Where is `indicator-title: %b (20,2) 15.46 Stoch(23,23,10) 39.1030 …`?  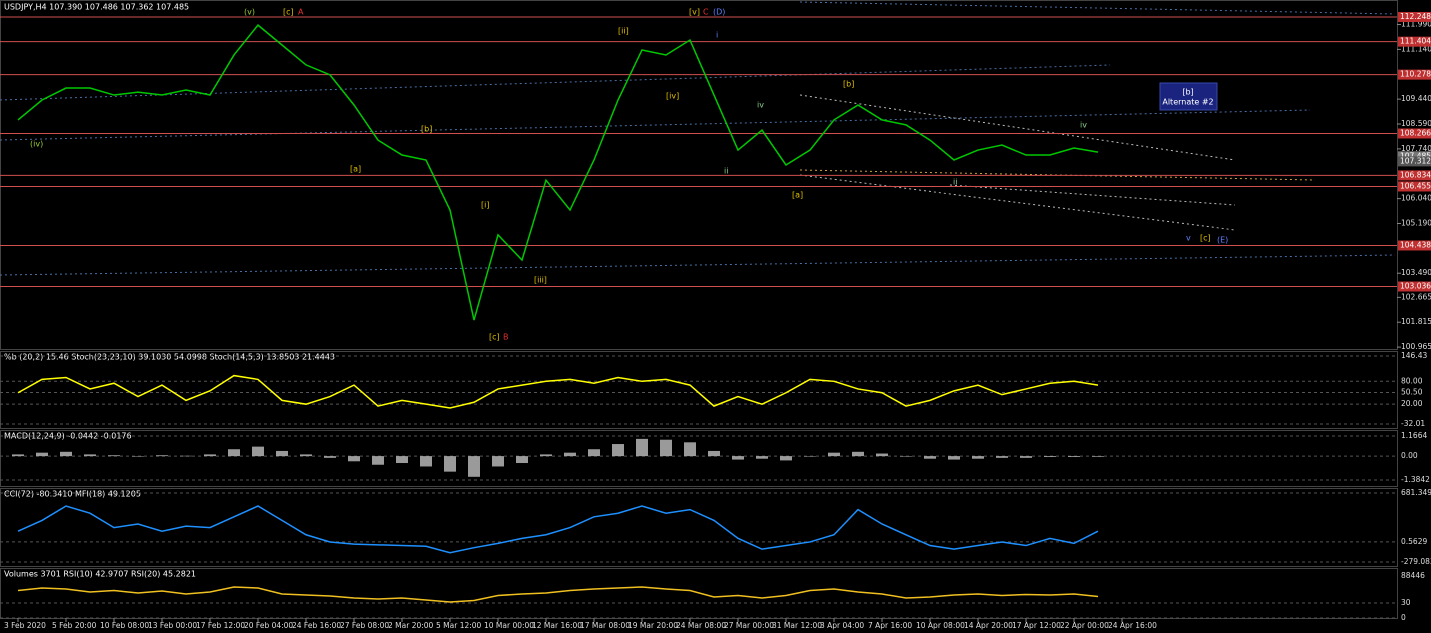
indicator-title: %b (20,2) 15.46 Stoch(23,23,10) 39.1030 … is located at coordinates (169, 357).